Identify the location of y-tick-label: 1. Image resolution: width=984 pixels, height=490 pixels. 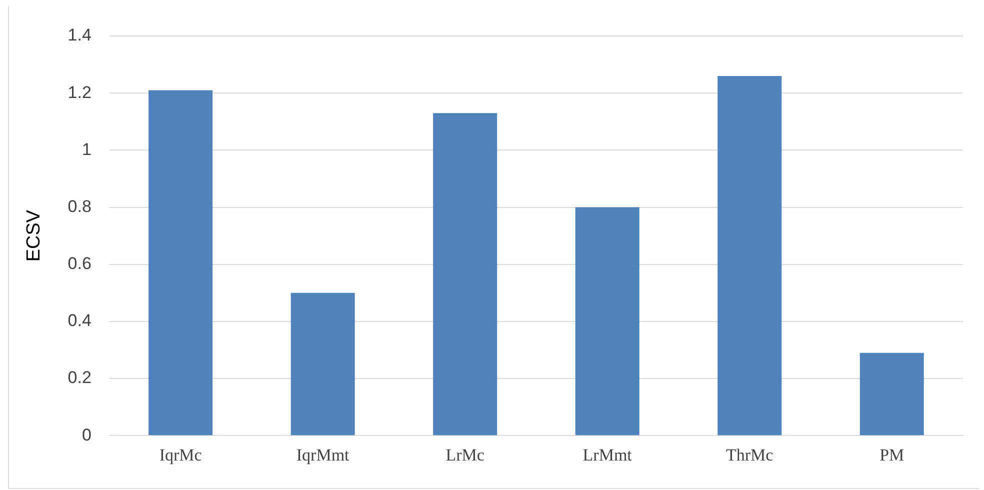
(87, 149).